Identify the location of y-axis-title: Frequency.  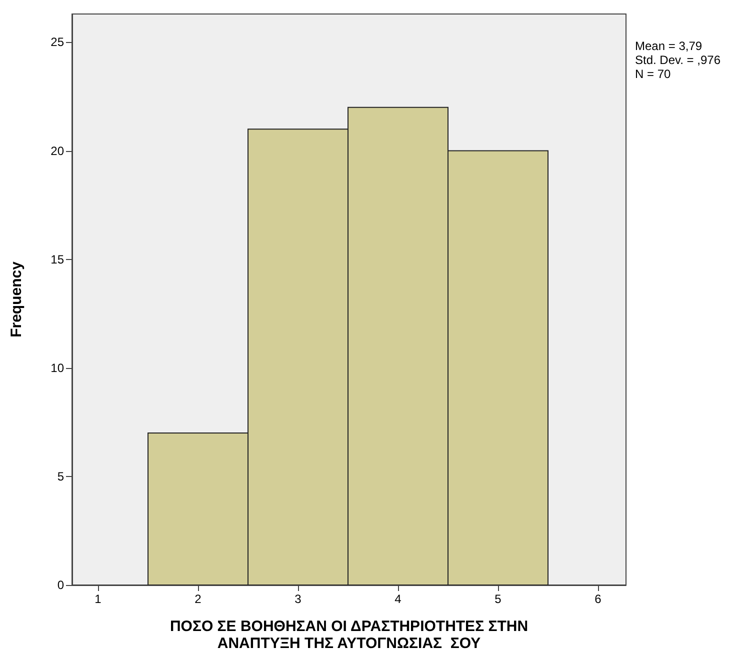
(16, 299).